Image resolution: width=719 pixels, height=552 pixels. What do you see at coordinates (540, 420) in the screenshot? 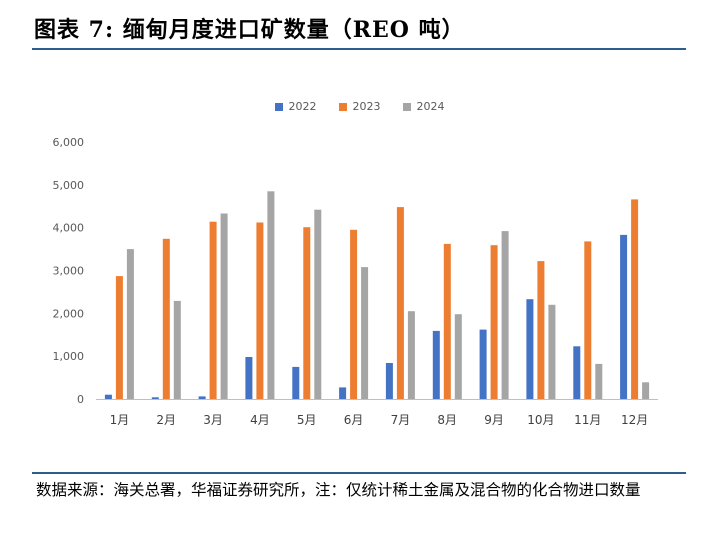
I see `x-tick-label: 10月` at bounding box center [540, 420].